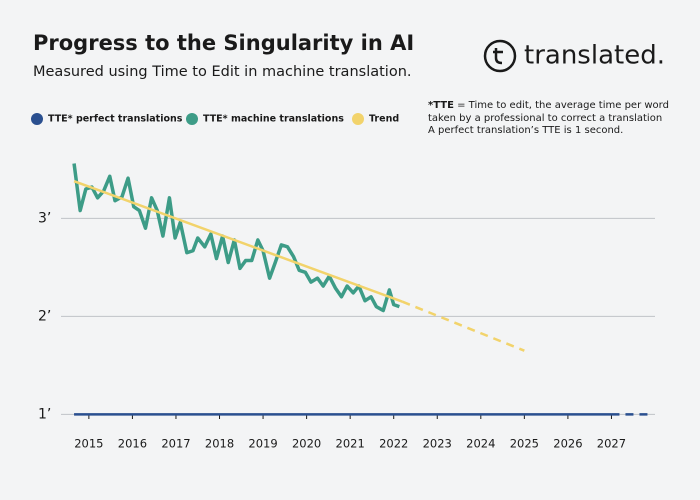 Image resolution: width=700 pixels, height=500 pixels. What do you see at coordinates (273, 119) in the screenshot?
I see `legend-label: TTE* machine translations` at bounding box center [273, 119].